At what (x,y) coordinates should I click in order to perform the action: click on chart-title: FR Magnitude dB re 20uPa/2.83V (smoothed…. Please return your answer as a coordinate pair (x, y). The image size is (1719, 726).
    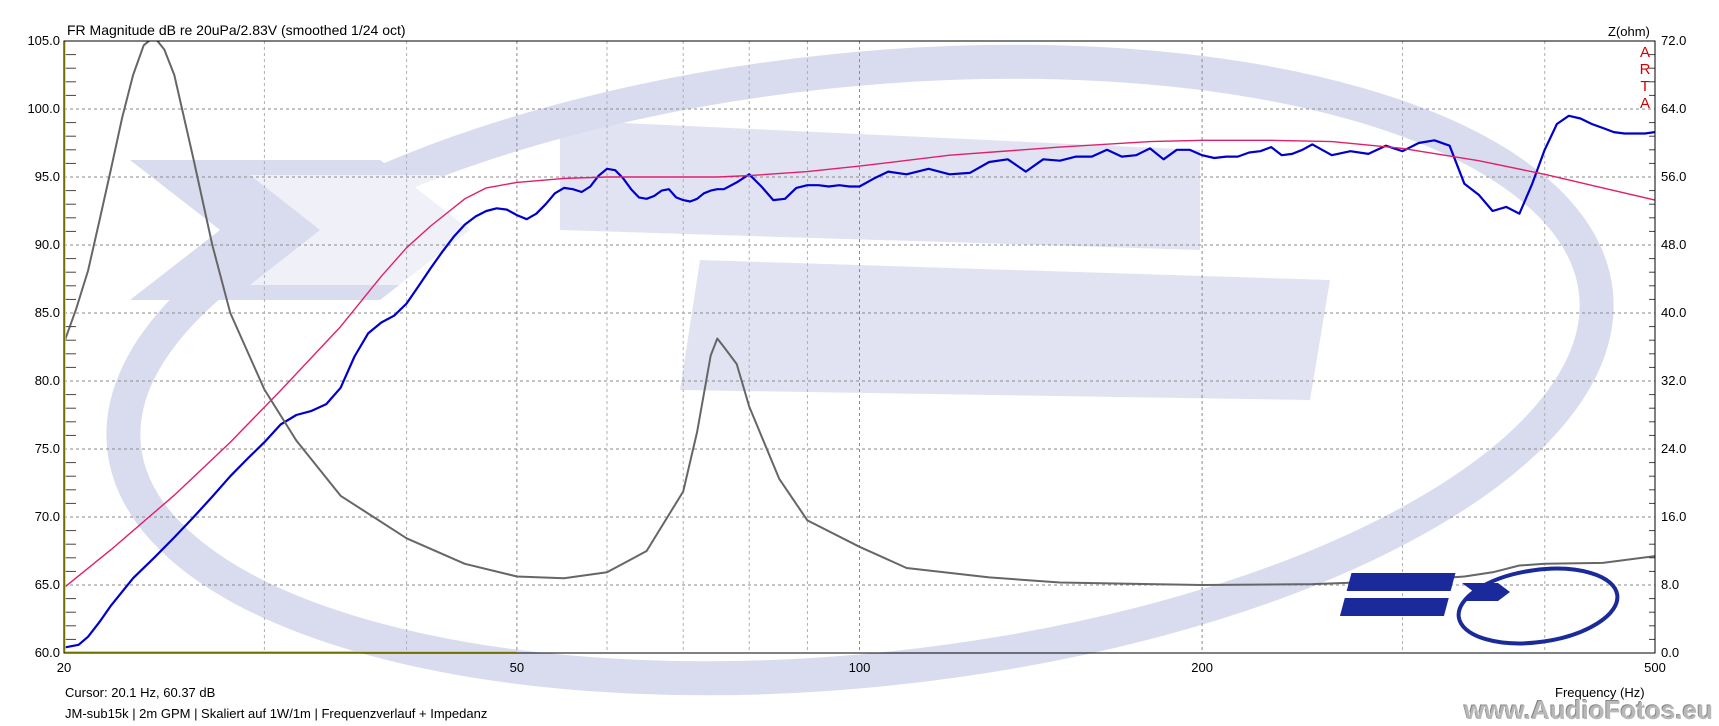
    Looking at the image, I should click on (236, 30).